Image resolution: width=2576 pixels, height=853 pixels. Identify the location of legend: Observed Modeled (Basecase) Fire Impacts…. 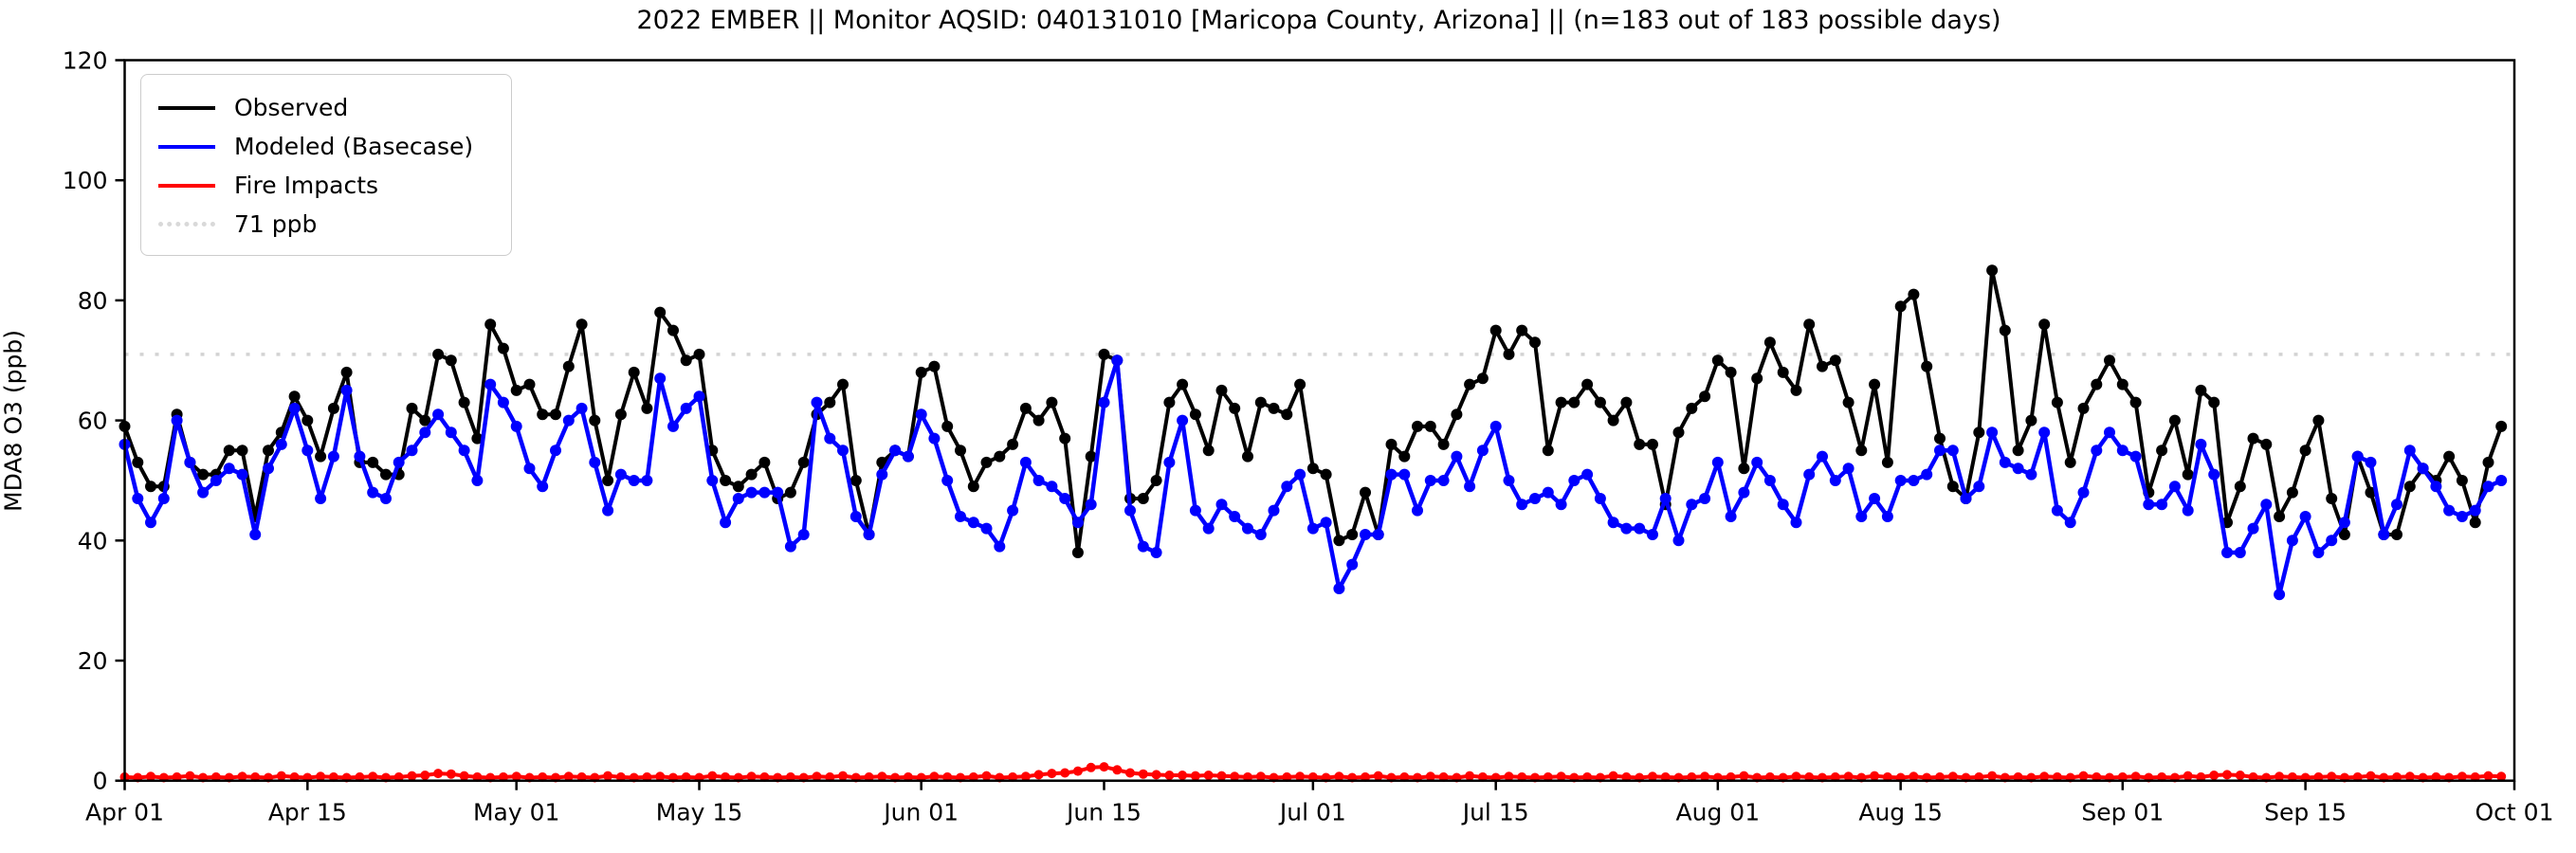
(326, 165).